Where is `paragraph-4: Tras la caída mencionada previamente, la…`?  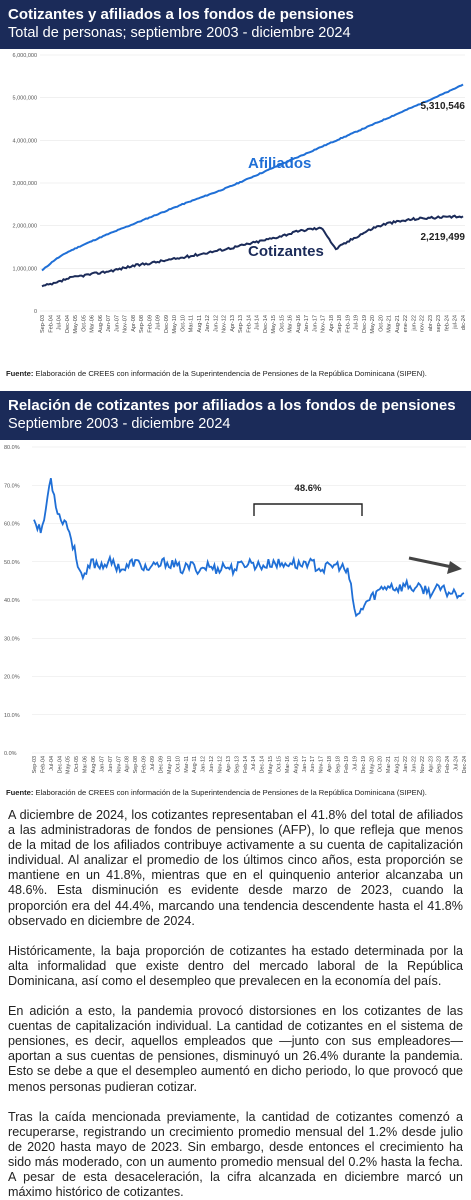 paragraph-4: Tras la caída mencionada previamente, la… is located at coordinates (235, 1154).